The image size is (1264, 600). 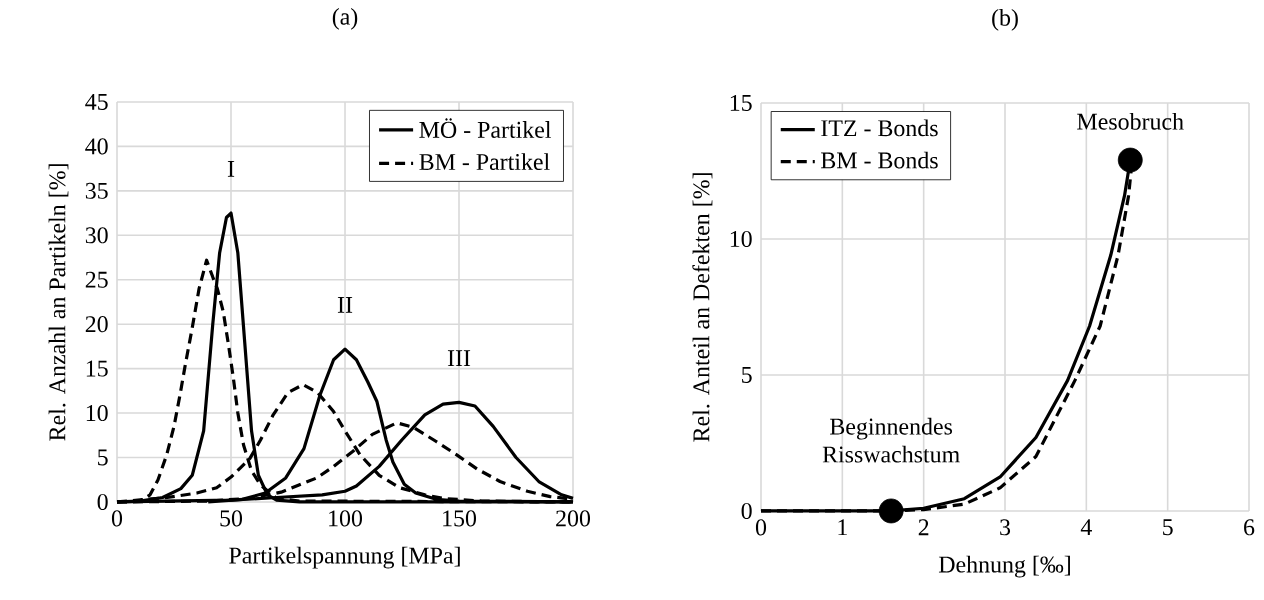 I want to click on x-tick-label: 150, so click(x=460, y=518).